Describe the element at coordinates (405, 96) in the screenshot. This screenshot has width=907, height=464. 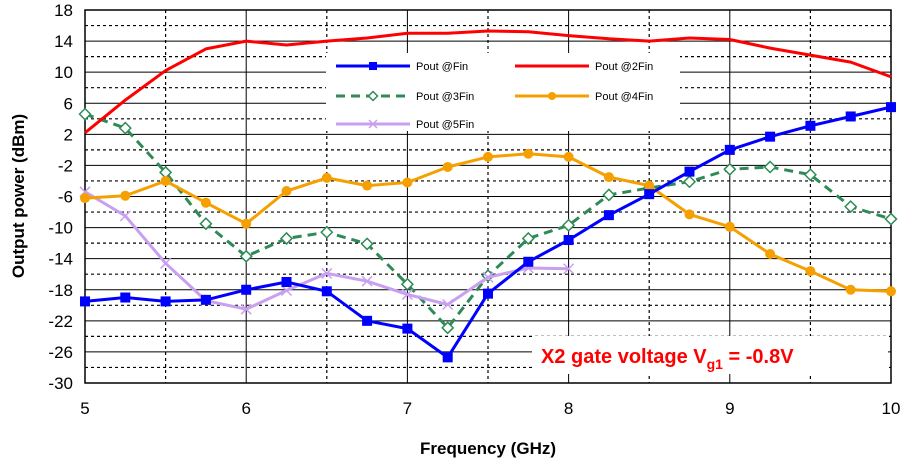
I see `legend-entry: Pout @3Fin` at that location.